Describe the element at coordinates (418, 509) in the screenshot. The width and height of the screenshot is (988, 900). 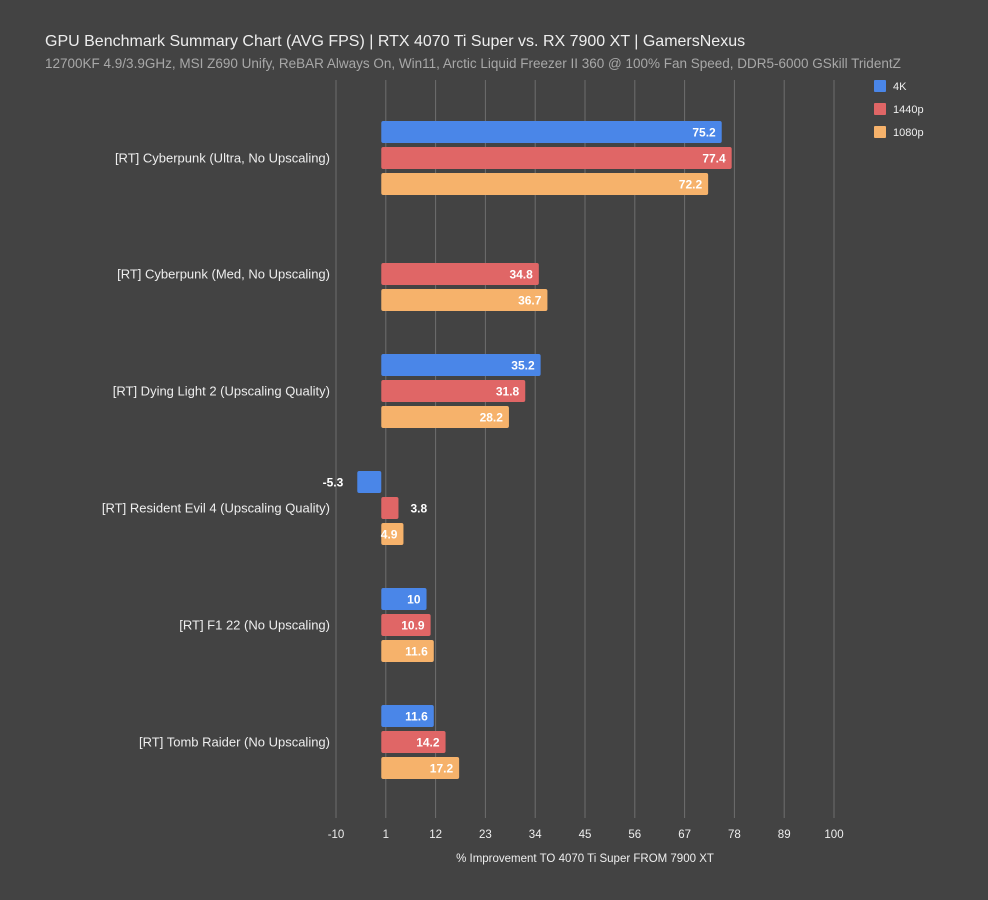
I see `data-label: 3.8` at that location.